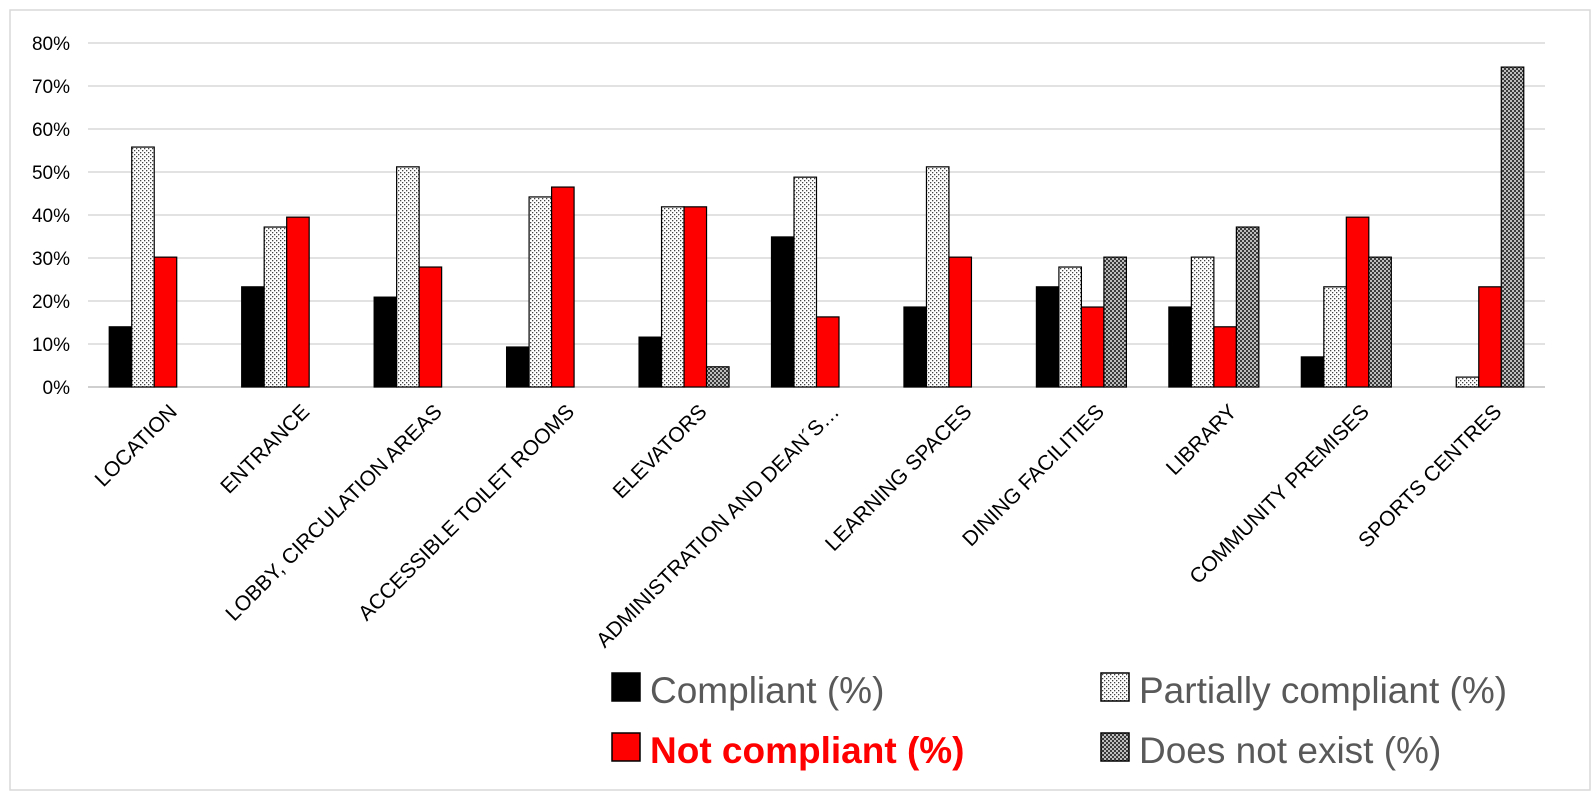  I want to click on legend-swatch-partially-compliant, so click(1115, 687).